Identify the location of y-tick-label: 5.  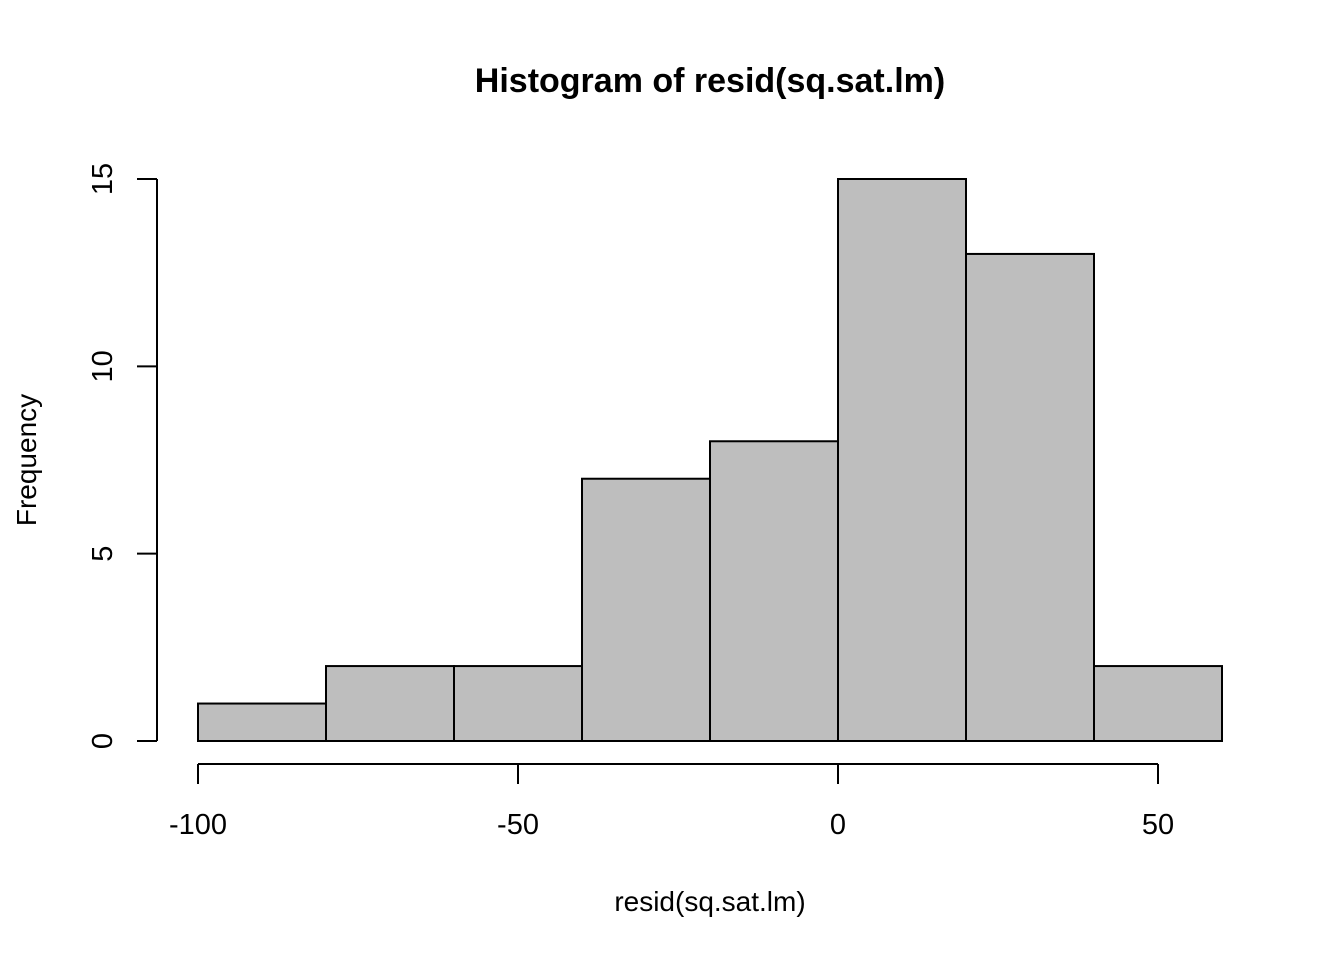
(103, 554).